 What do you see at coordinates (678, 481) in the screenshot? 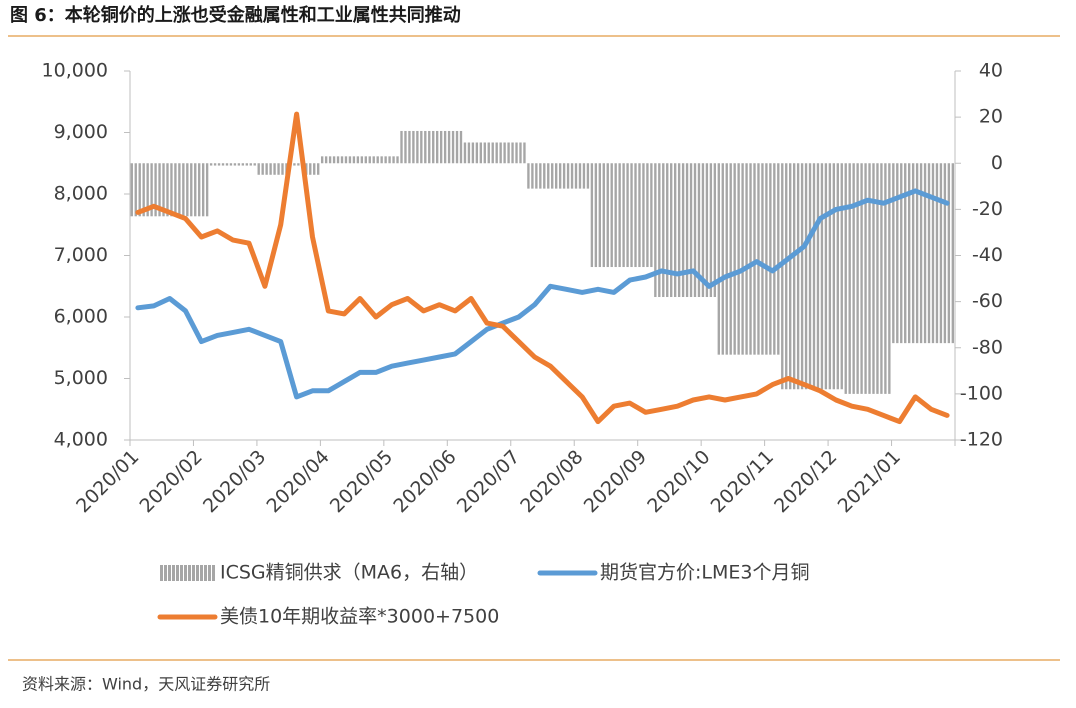
I see `x-tick-label: 2020/10` at bounding box center [678, 481].